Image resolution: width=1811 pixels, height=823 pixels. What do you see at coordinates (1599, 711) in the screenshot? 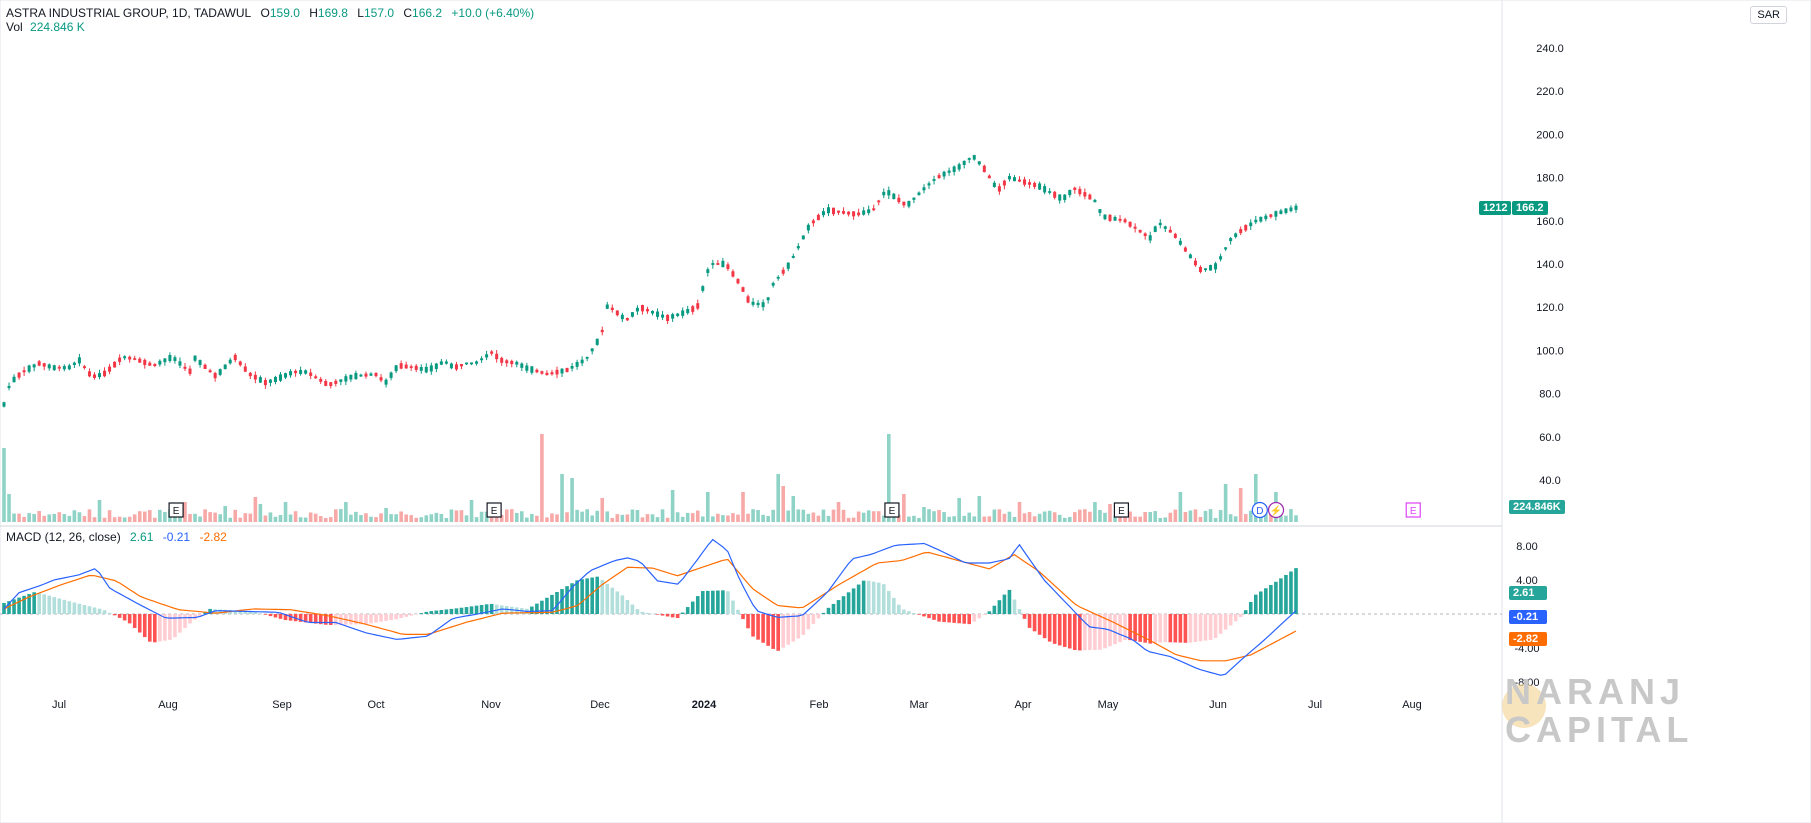
I see `watermark: NARANJ CAPITAL` at bounding box center [1599, 711].